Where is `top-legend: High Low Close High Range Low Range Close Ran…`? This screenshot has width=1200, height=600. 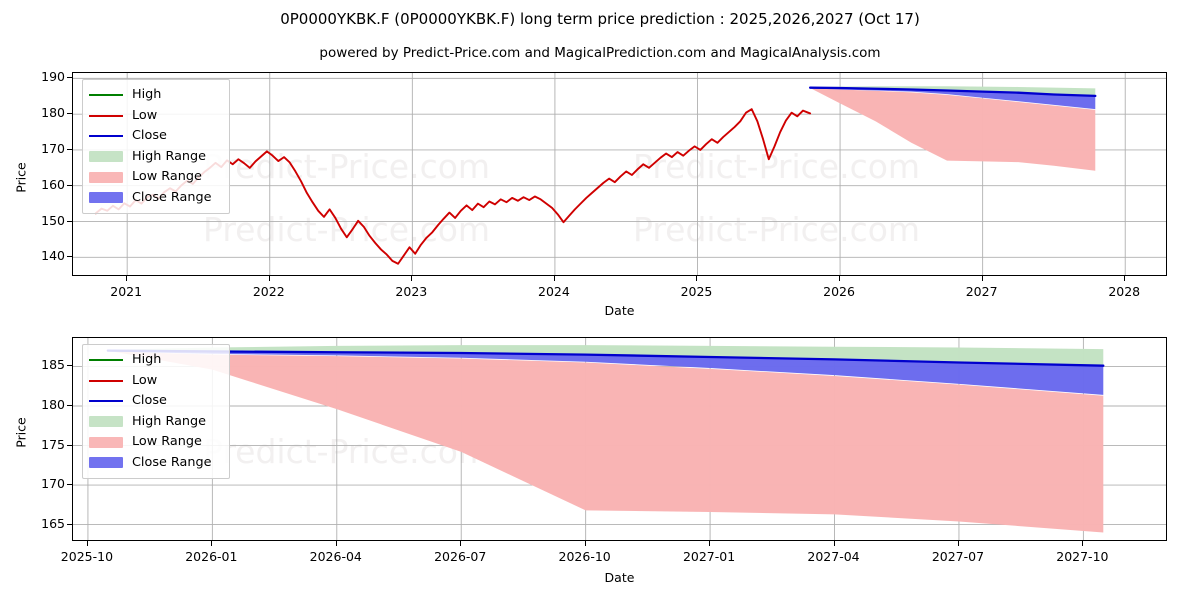
top-legend: High Low Close High Range Low Range Close Ran… is located at coordinates (156, 146).